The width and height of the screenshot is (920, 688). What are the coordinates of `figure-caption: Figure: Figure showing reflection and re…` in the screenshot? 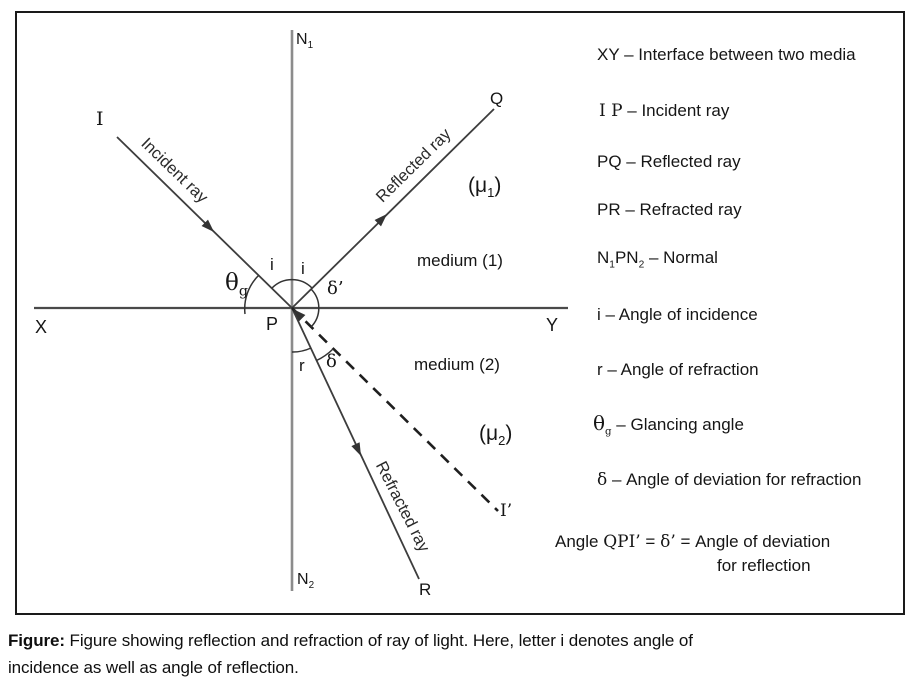 It's located at (460, 654).